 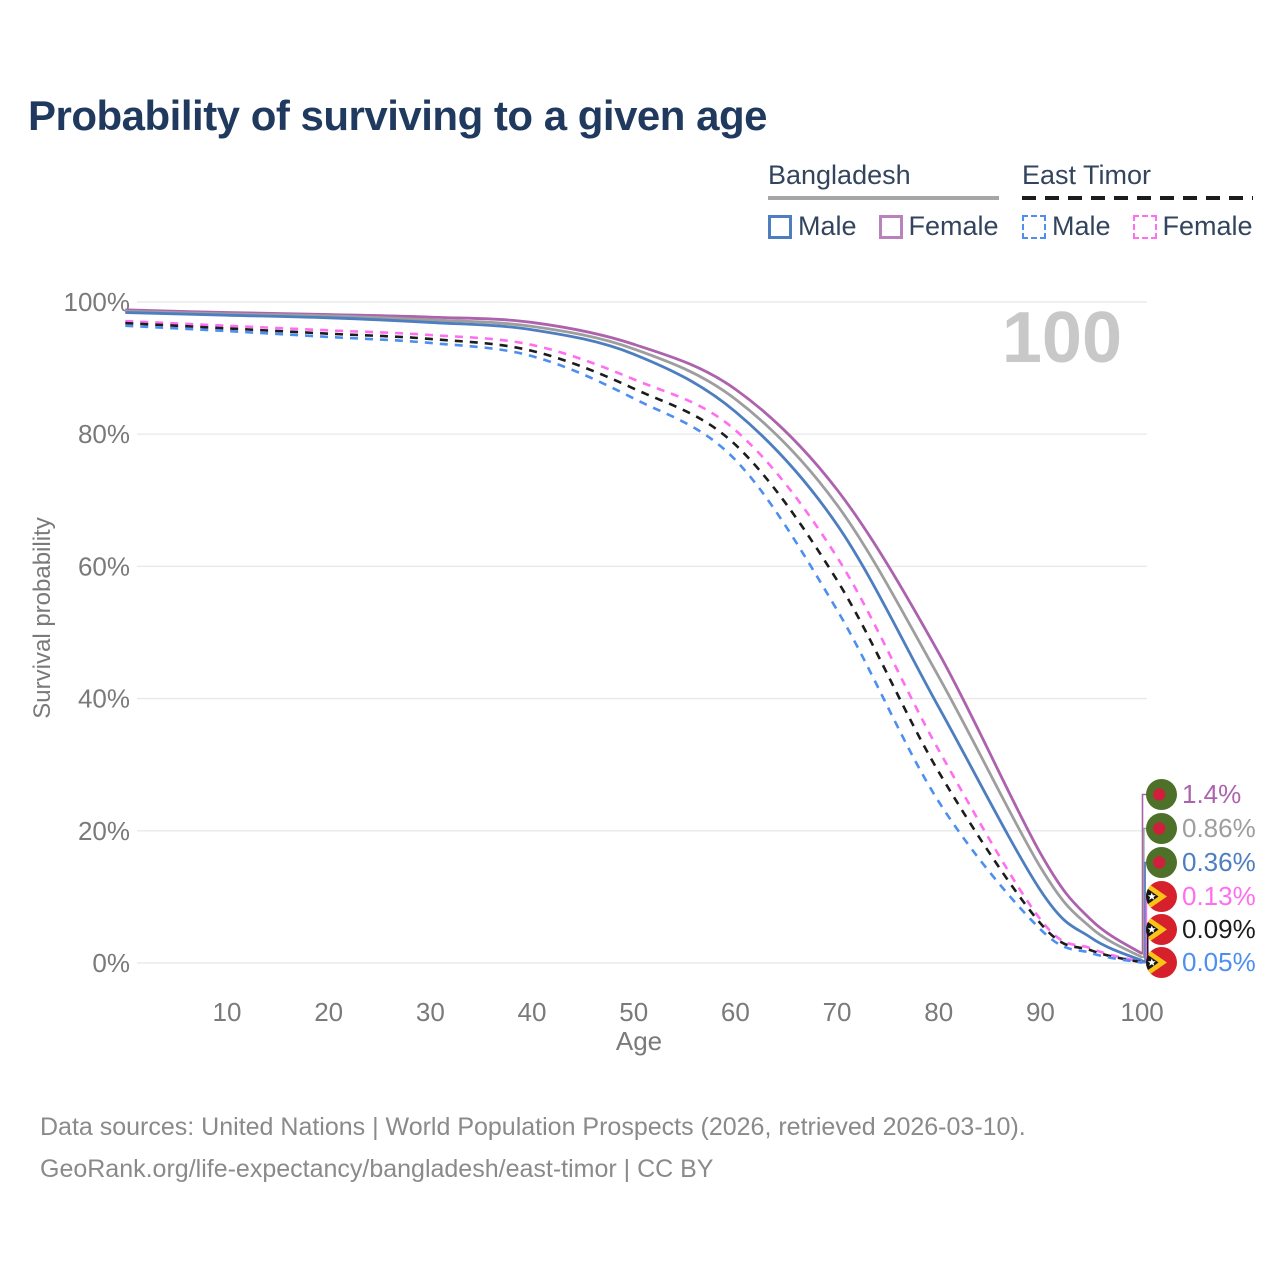 I want to click on legend-group-east-timor: East Timor Male Female, so click(x=1137, y=201).